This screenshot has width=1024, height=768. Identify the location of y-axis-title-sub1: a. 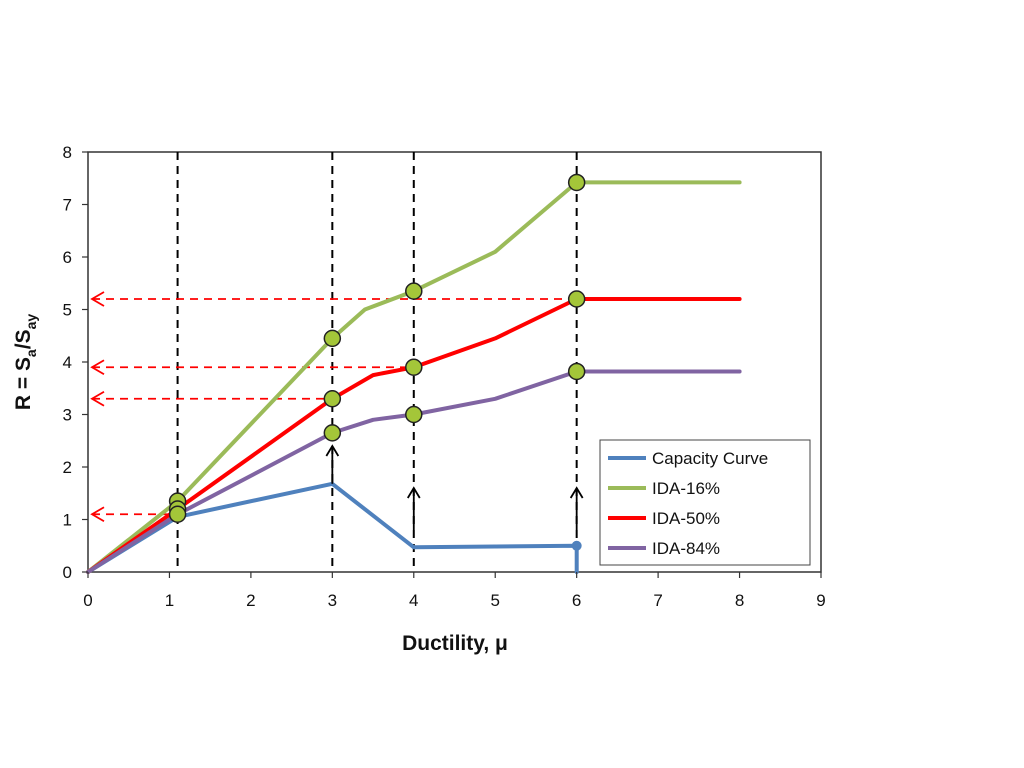
(31, 353).